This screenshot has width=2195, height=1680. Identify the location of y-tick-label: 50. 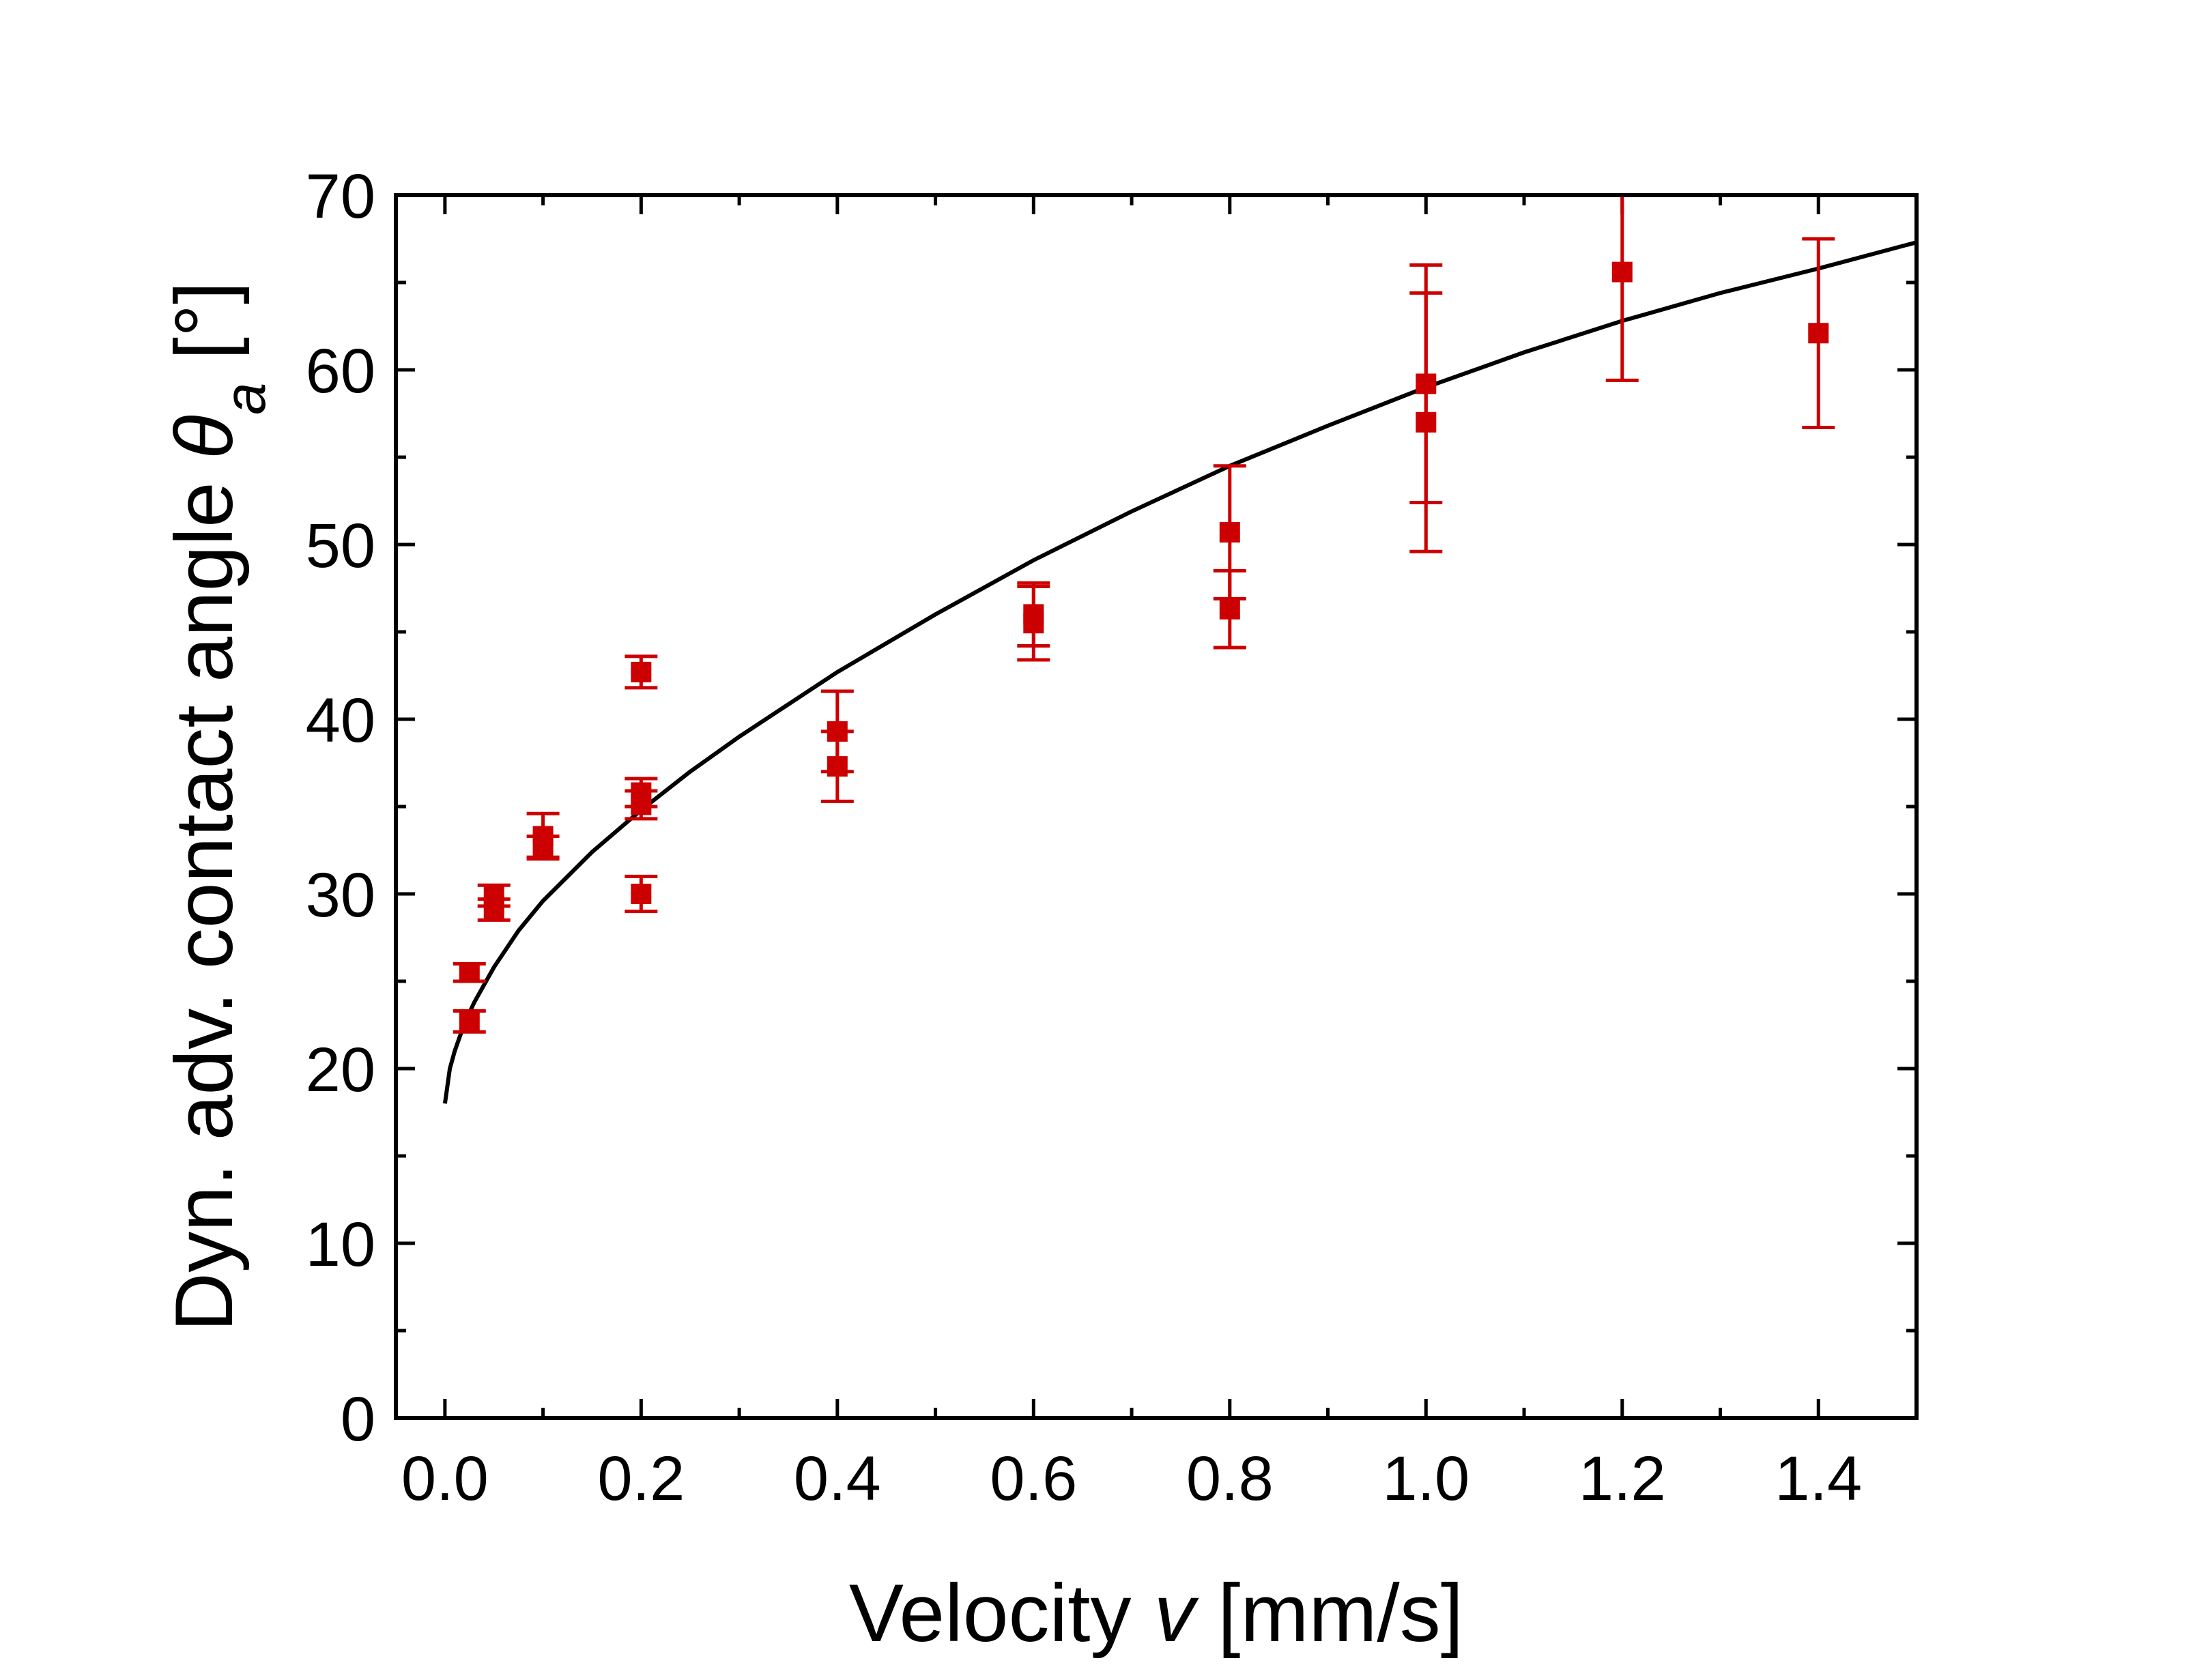
(341, 546).